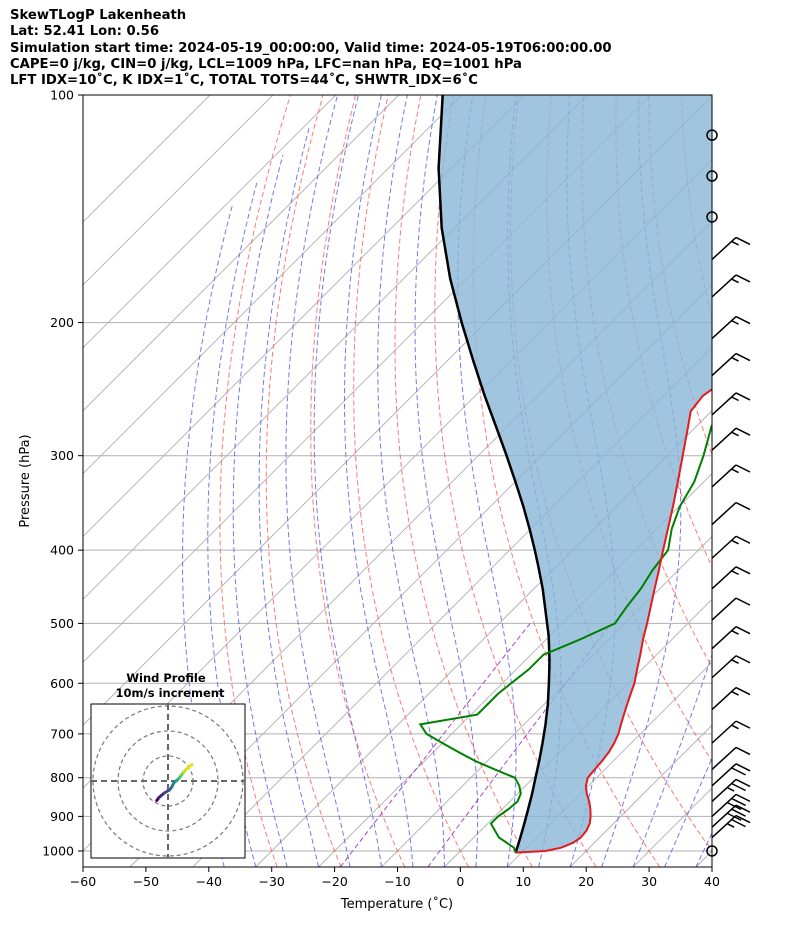  Describe the element at coordinates (190, 766) in the screenshot. I see `hodograph-segment` at that location.